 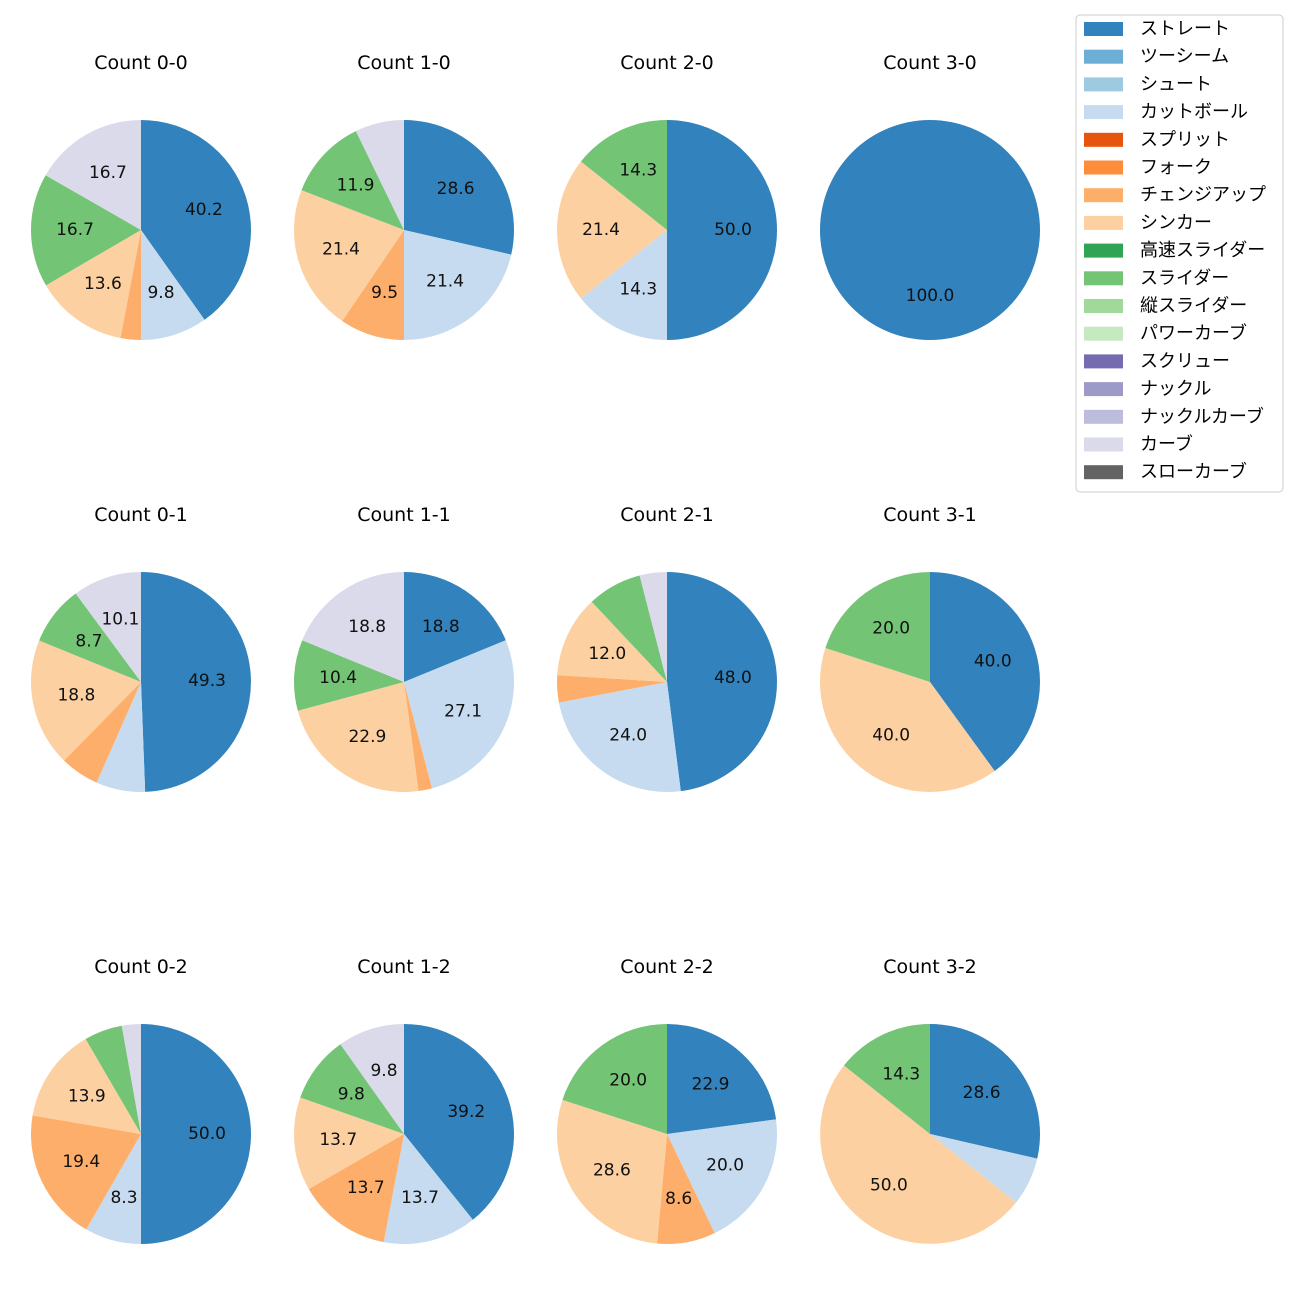 I want to click on slice-label: 49.3, so click(x=207, y=681).